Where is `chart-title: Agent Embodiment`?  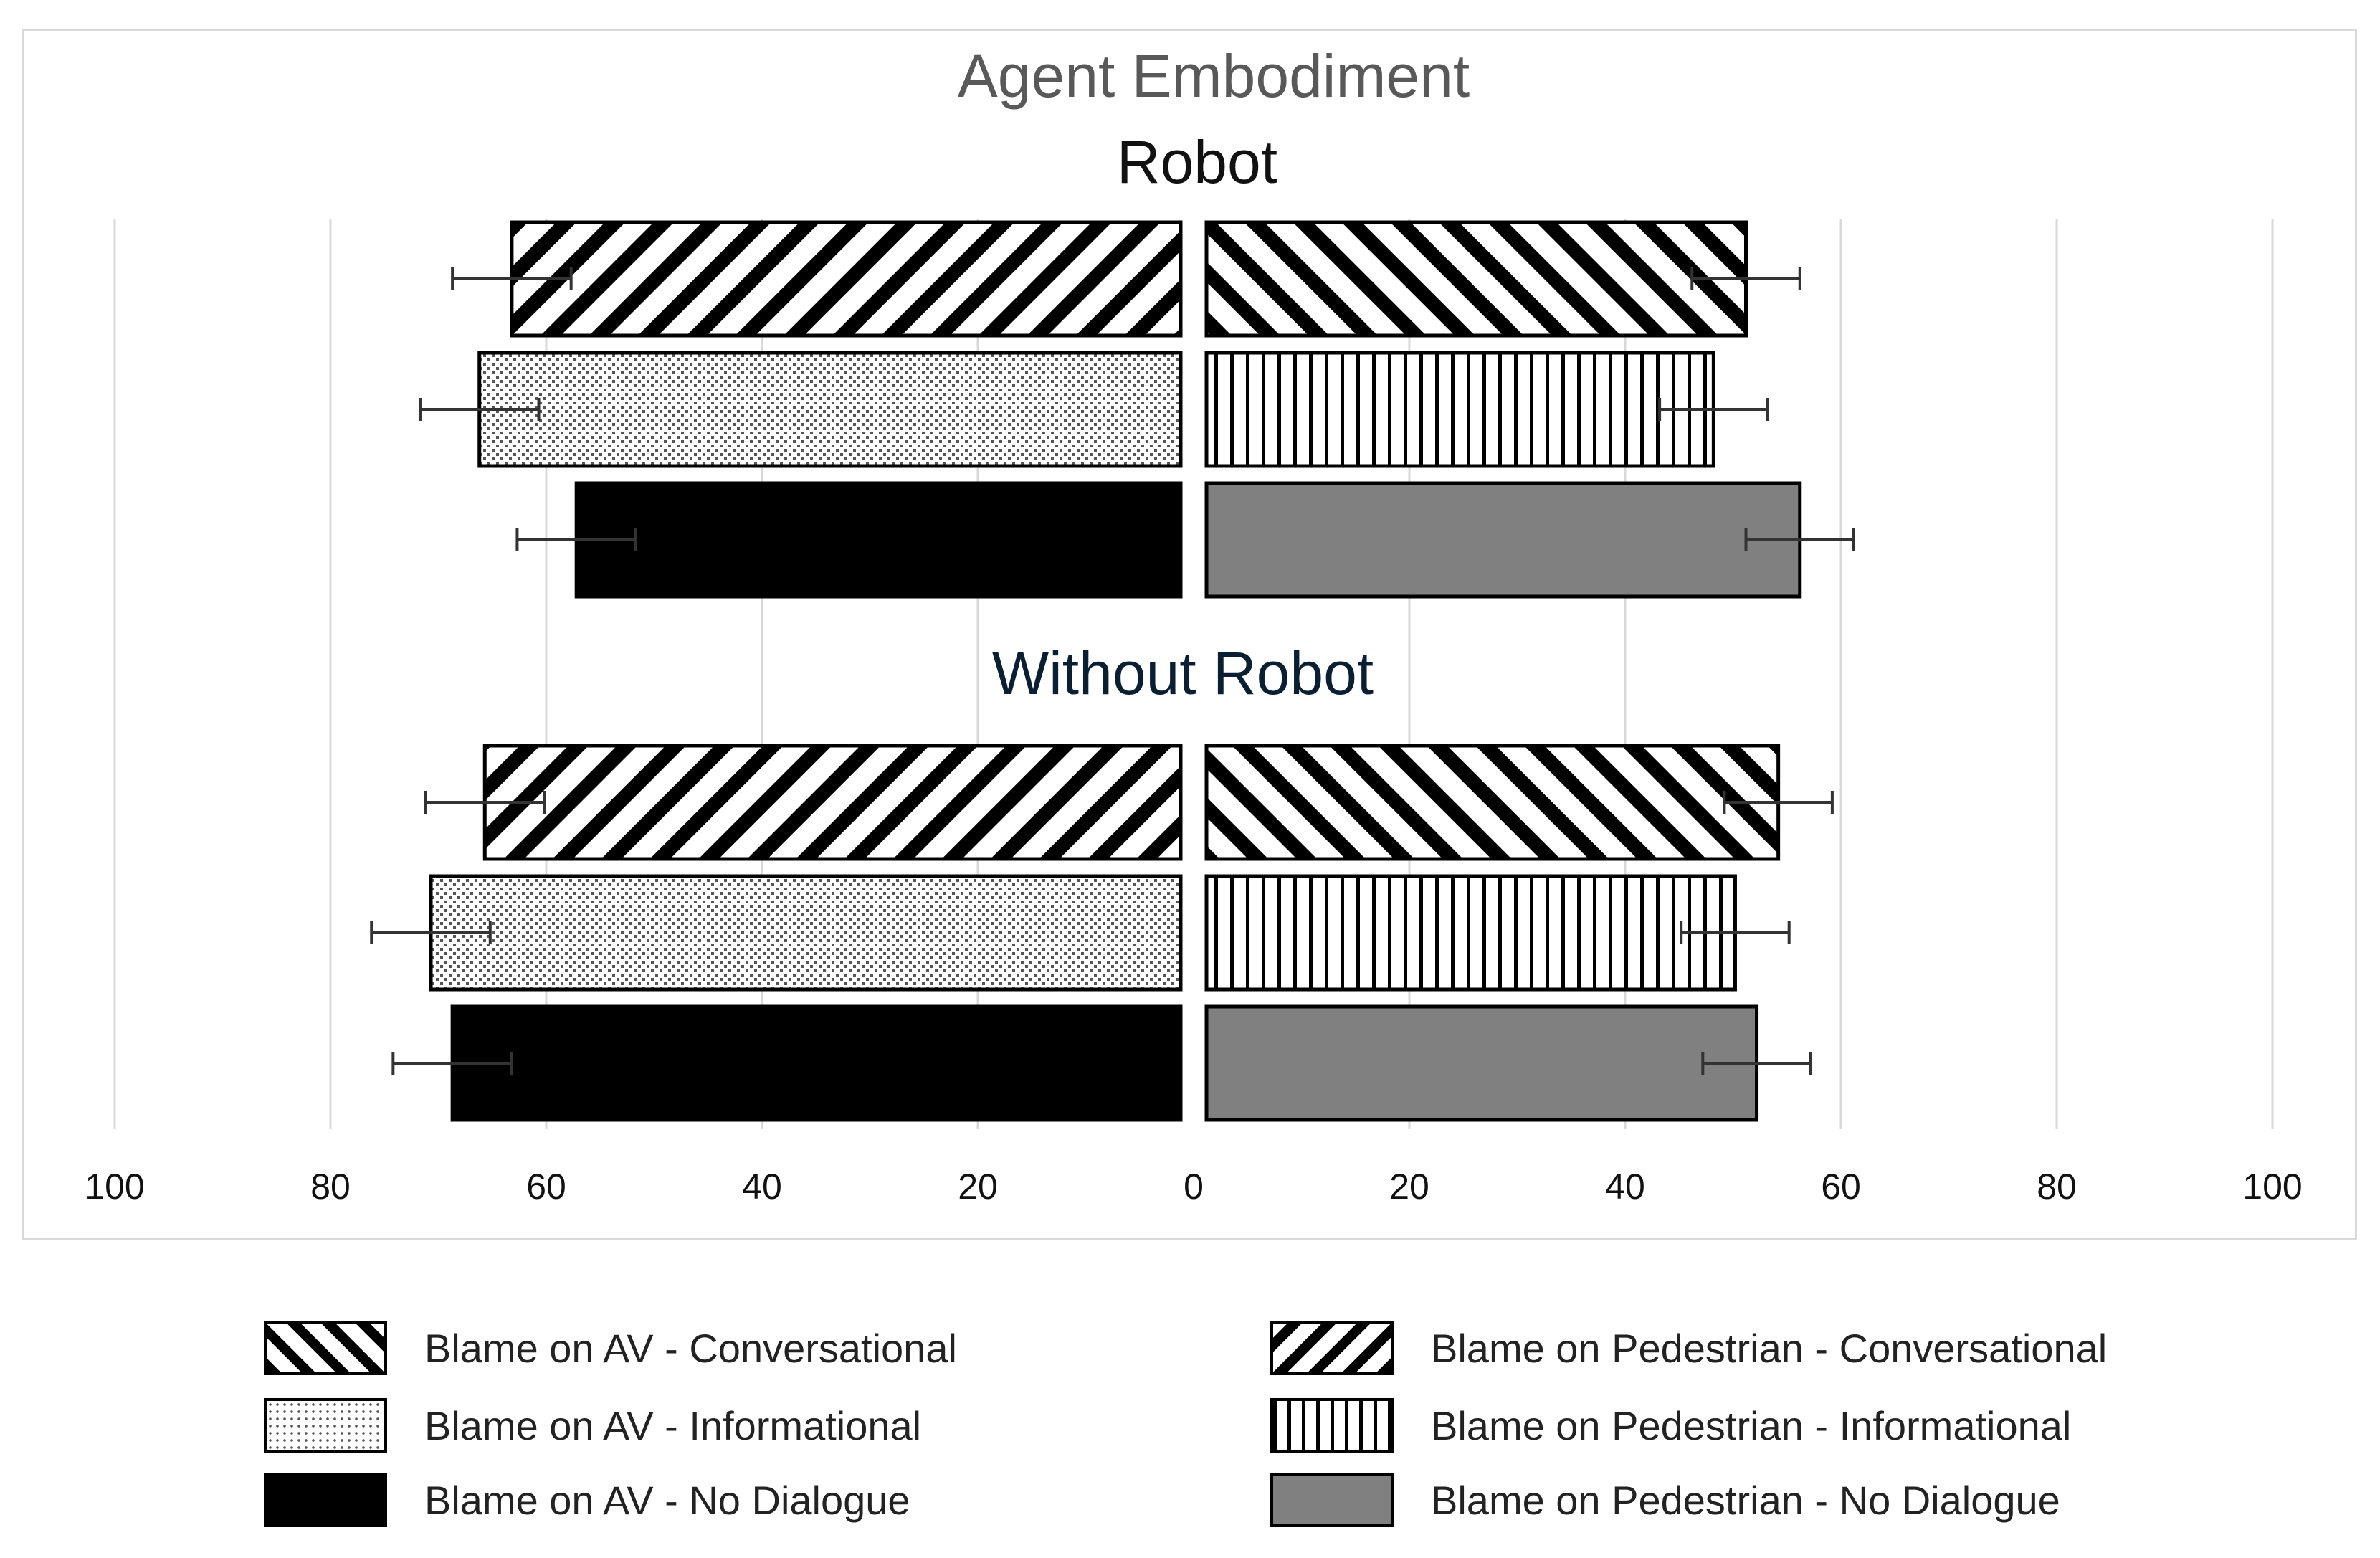 chart-title: Agent Embodiment is located at coordinates (1214, 76).